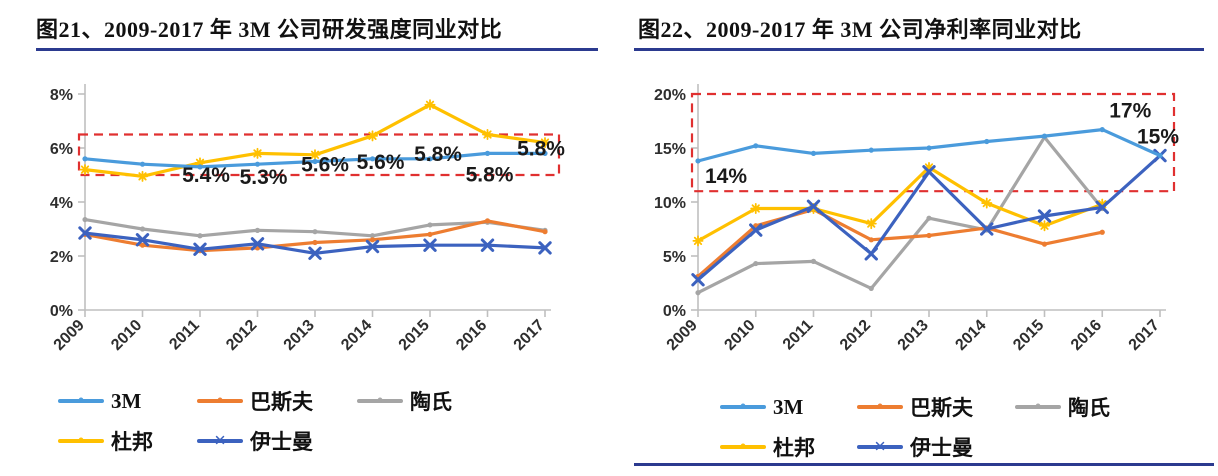 The width and height of the screenshot is (1218, 476). I want to click on data-label: 5.3%, so click(264, 177).